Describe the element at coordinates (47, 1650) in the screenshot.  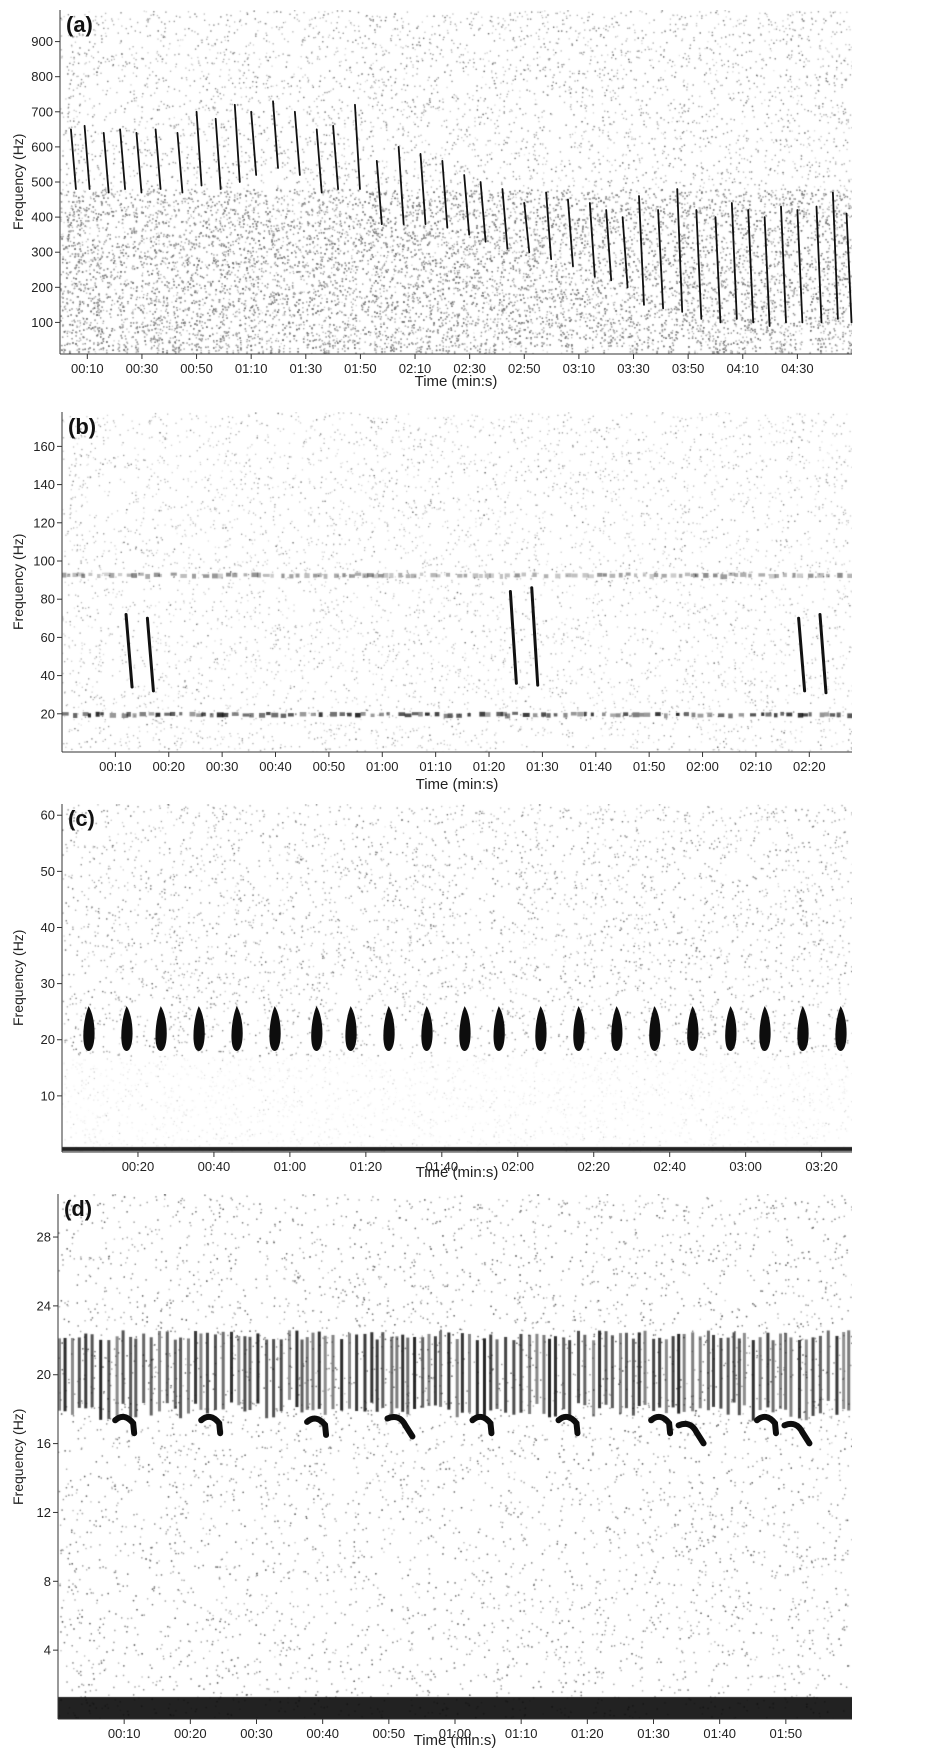
I see `y-tick-label: 4` at that location.